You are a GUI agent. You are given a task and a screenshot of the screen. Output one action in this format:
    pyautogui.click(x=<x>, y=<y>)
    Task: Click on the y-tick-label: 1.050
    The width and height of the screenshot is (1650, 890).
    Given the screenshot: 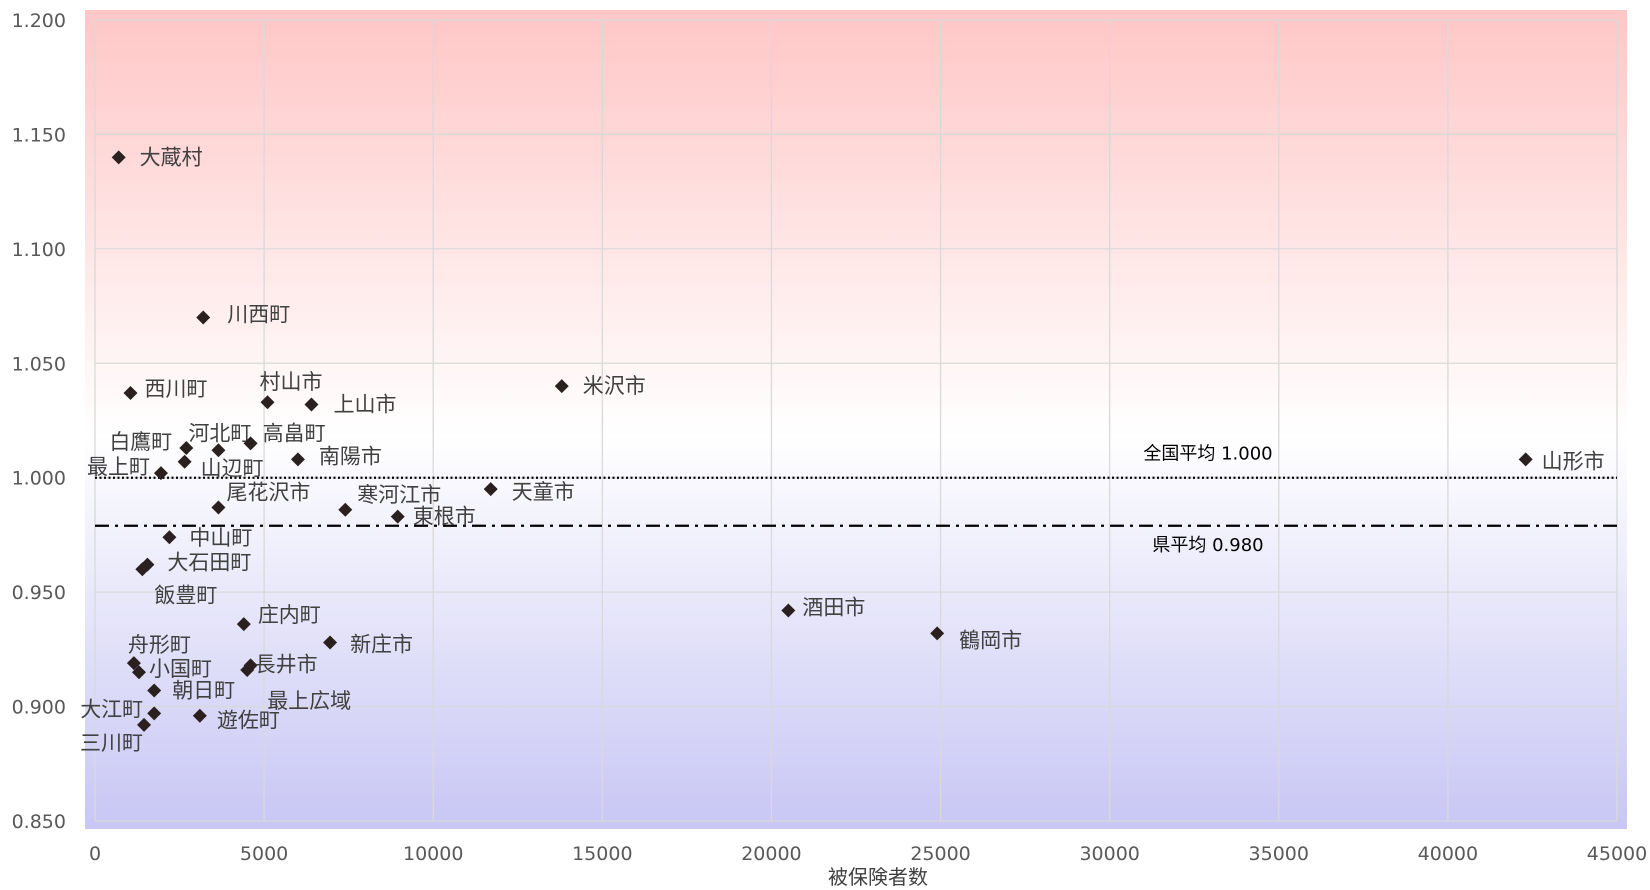 What is the action you would take?
    pyautogui.click(x=39, y=364)
    